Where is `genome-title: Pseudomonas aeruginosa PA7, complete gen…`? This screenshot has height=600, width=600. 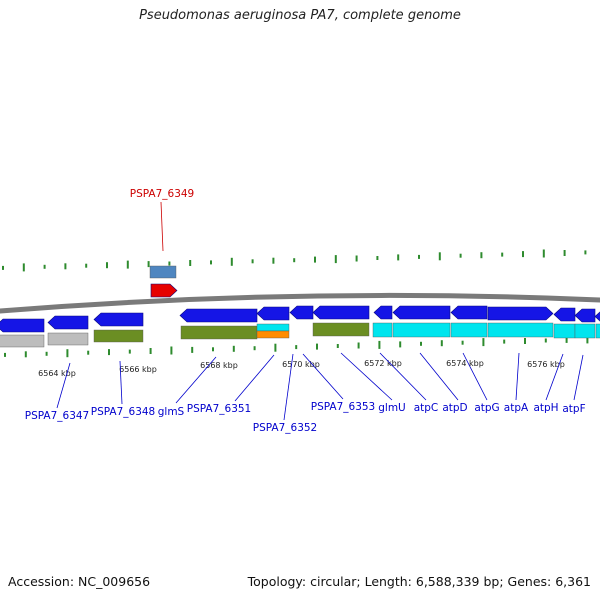 genome-title: Pseudomonas aeruginosa PA7, complete gen… is located at coordinates (300, 15).